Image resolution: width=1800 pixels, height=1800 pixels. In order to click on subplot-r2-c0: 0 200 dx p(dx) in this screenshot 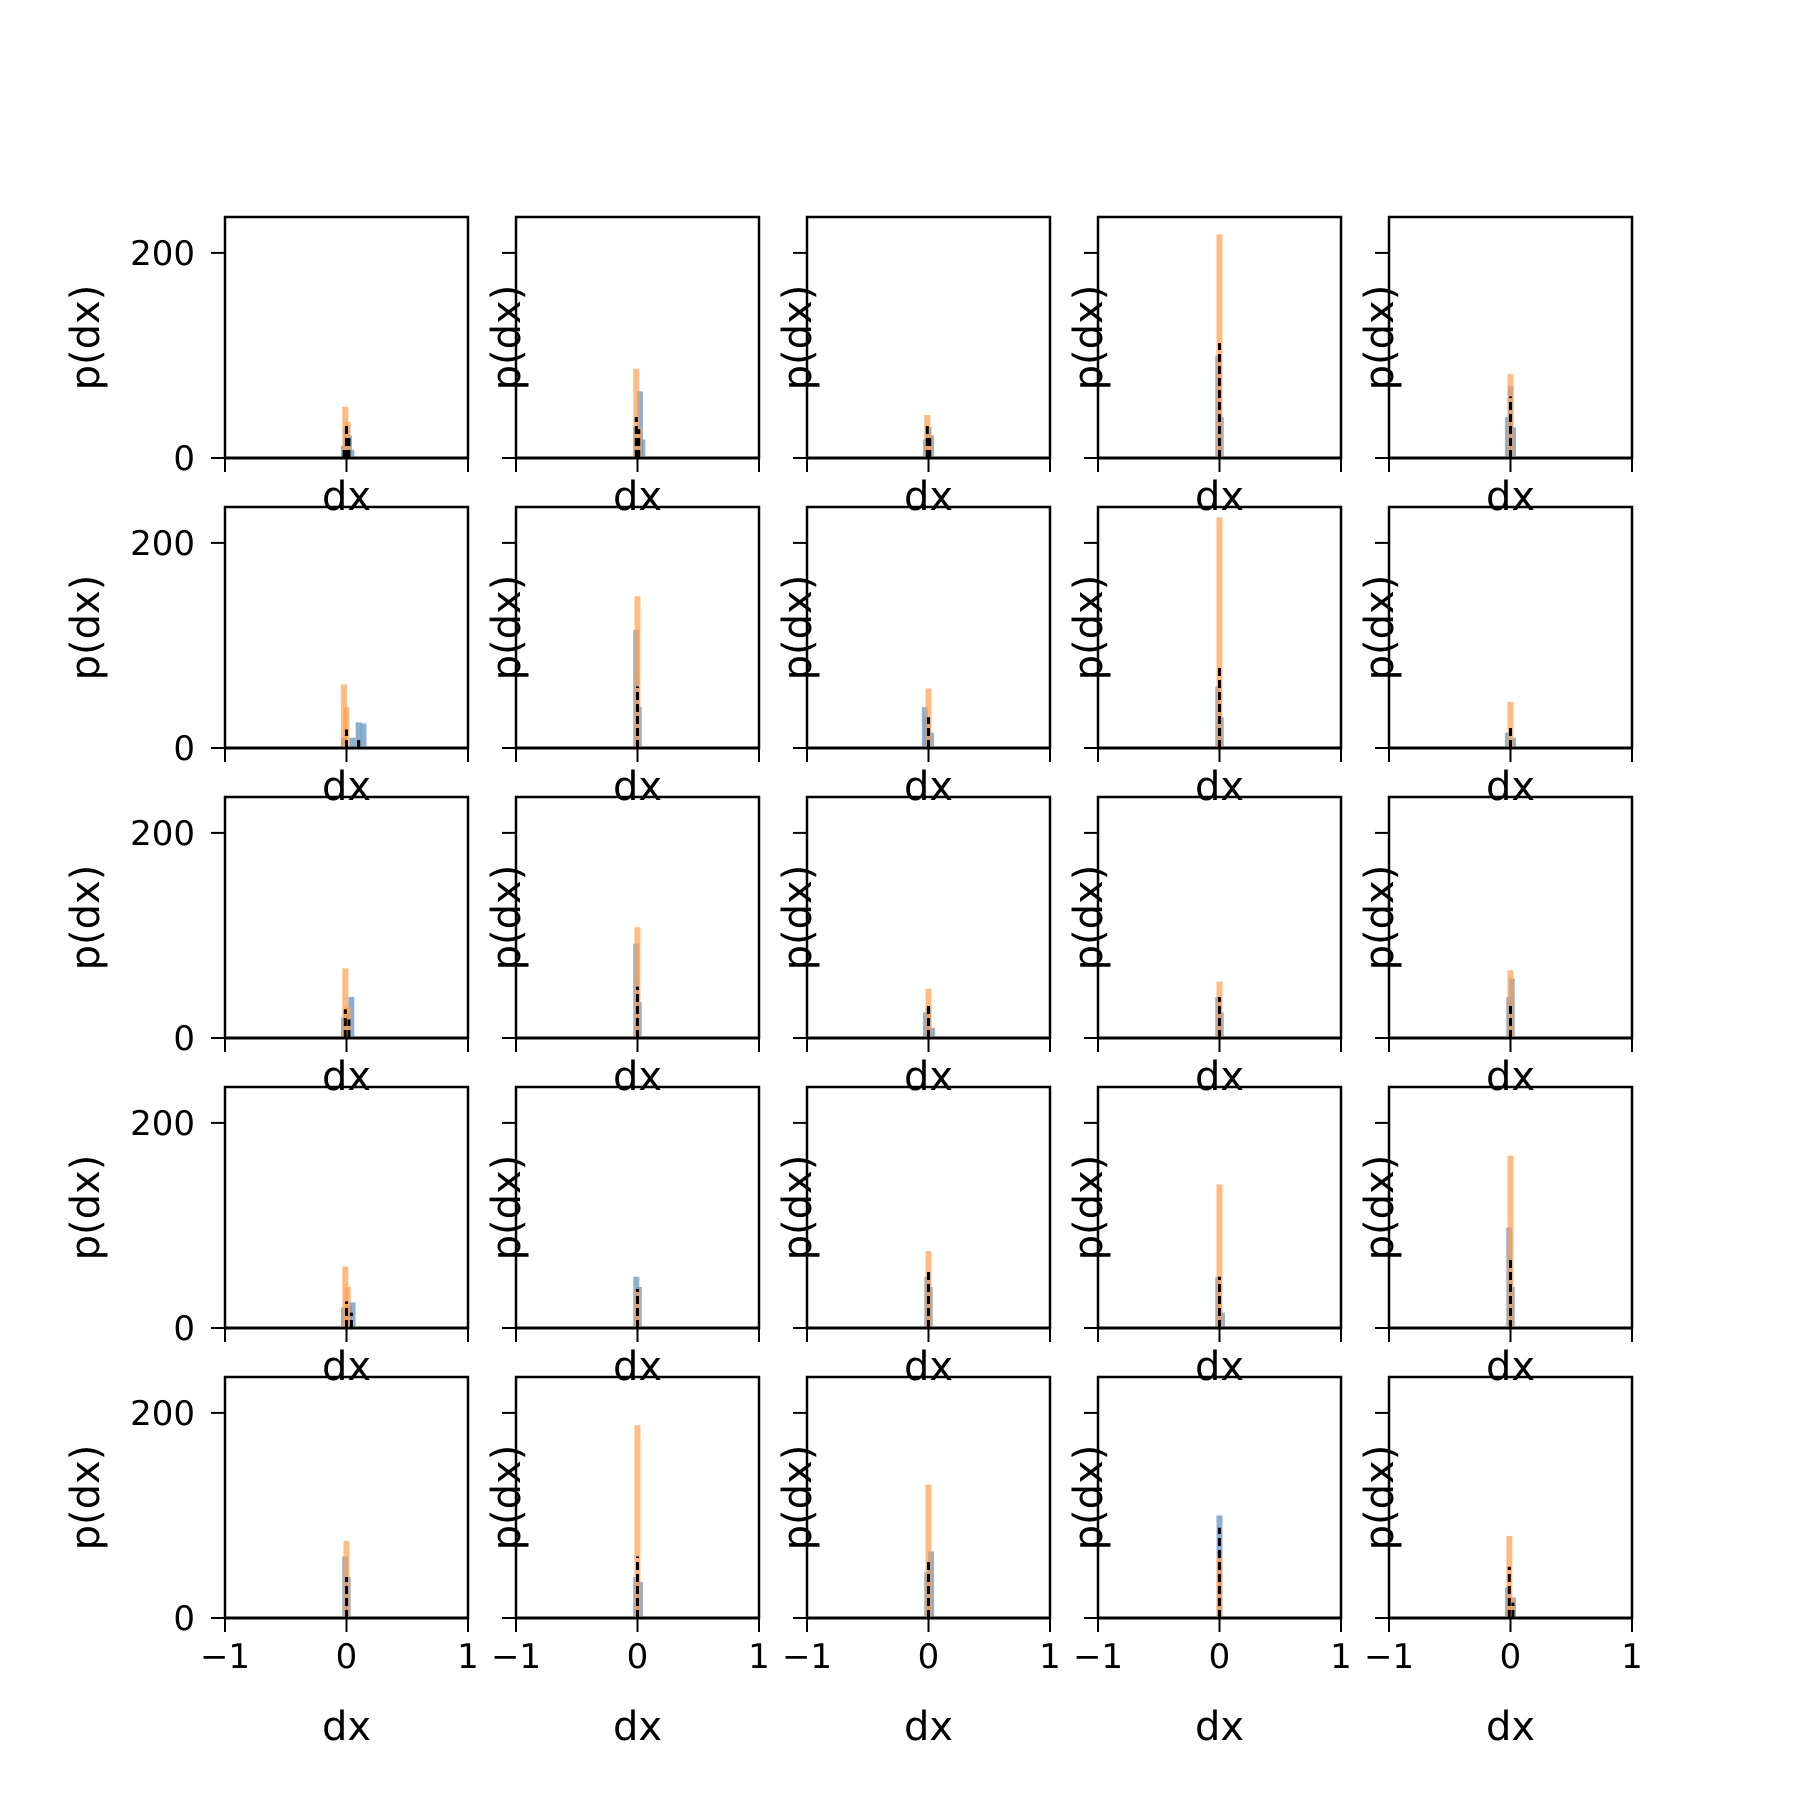, I will do `click(266, 947)`.